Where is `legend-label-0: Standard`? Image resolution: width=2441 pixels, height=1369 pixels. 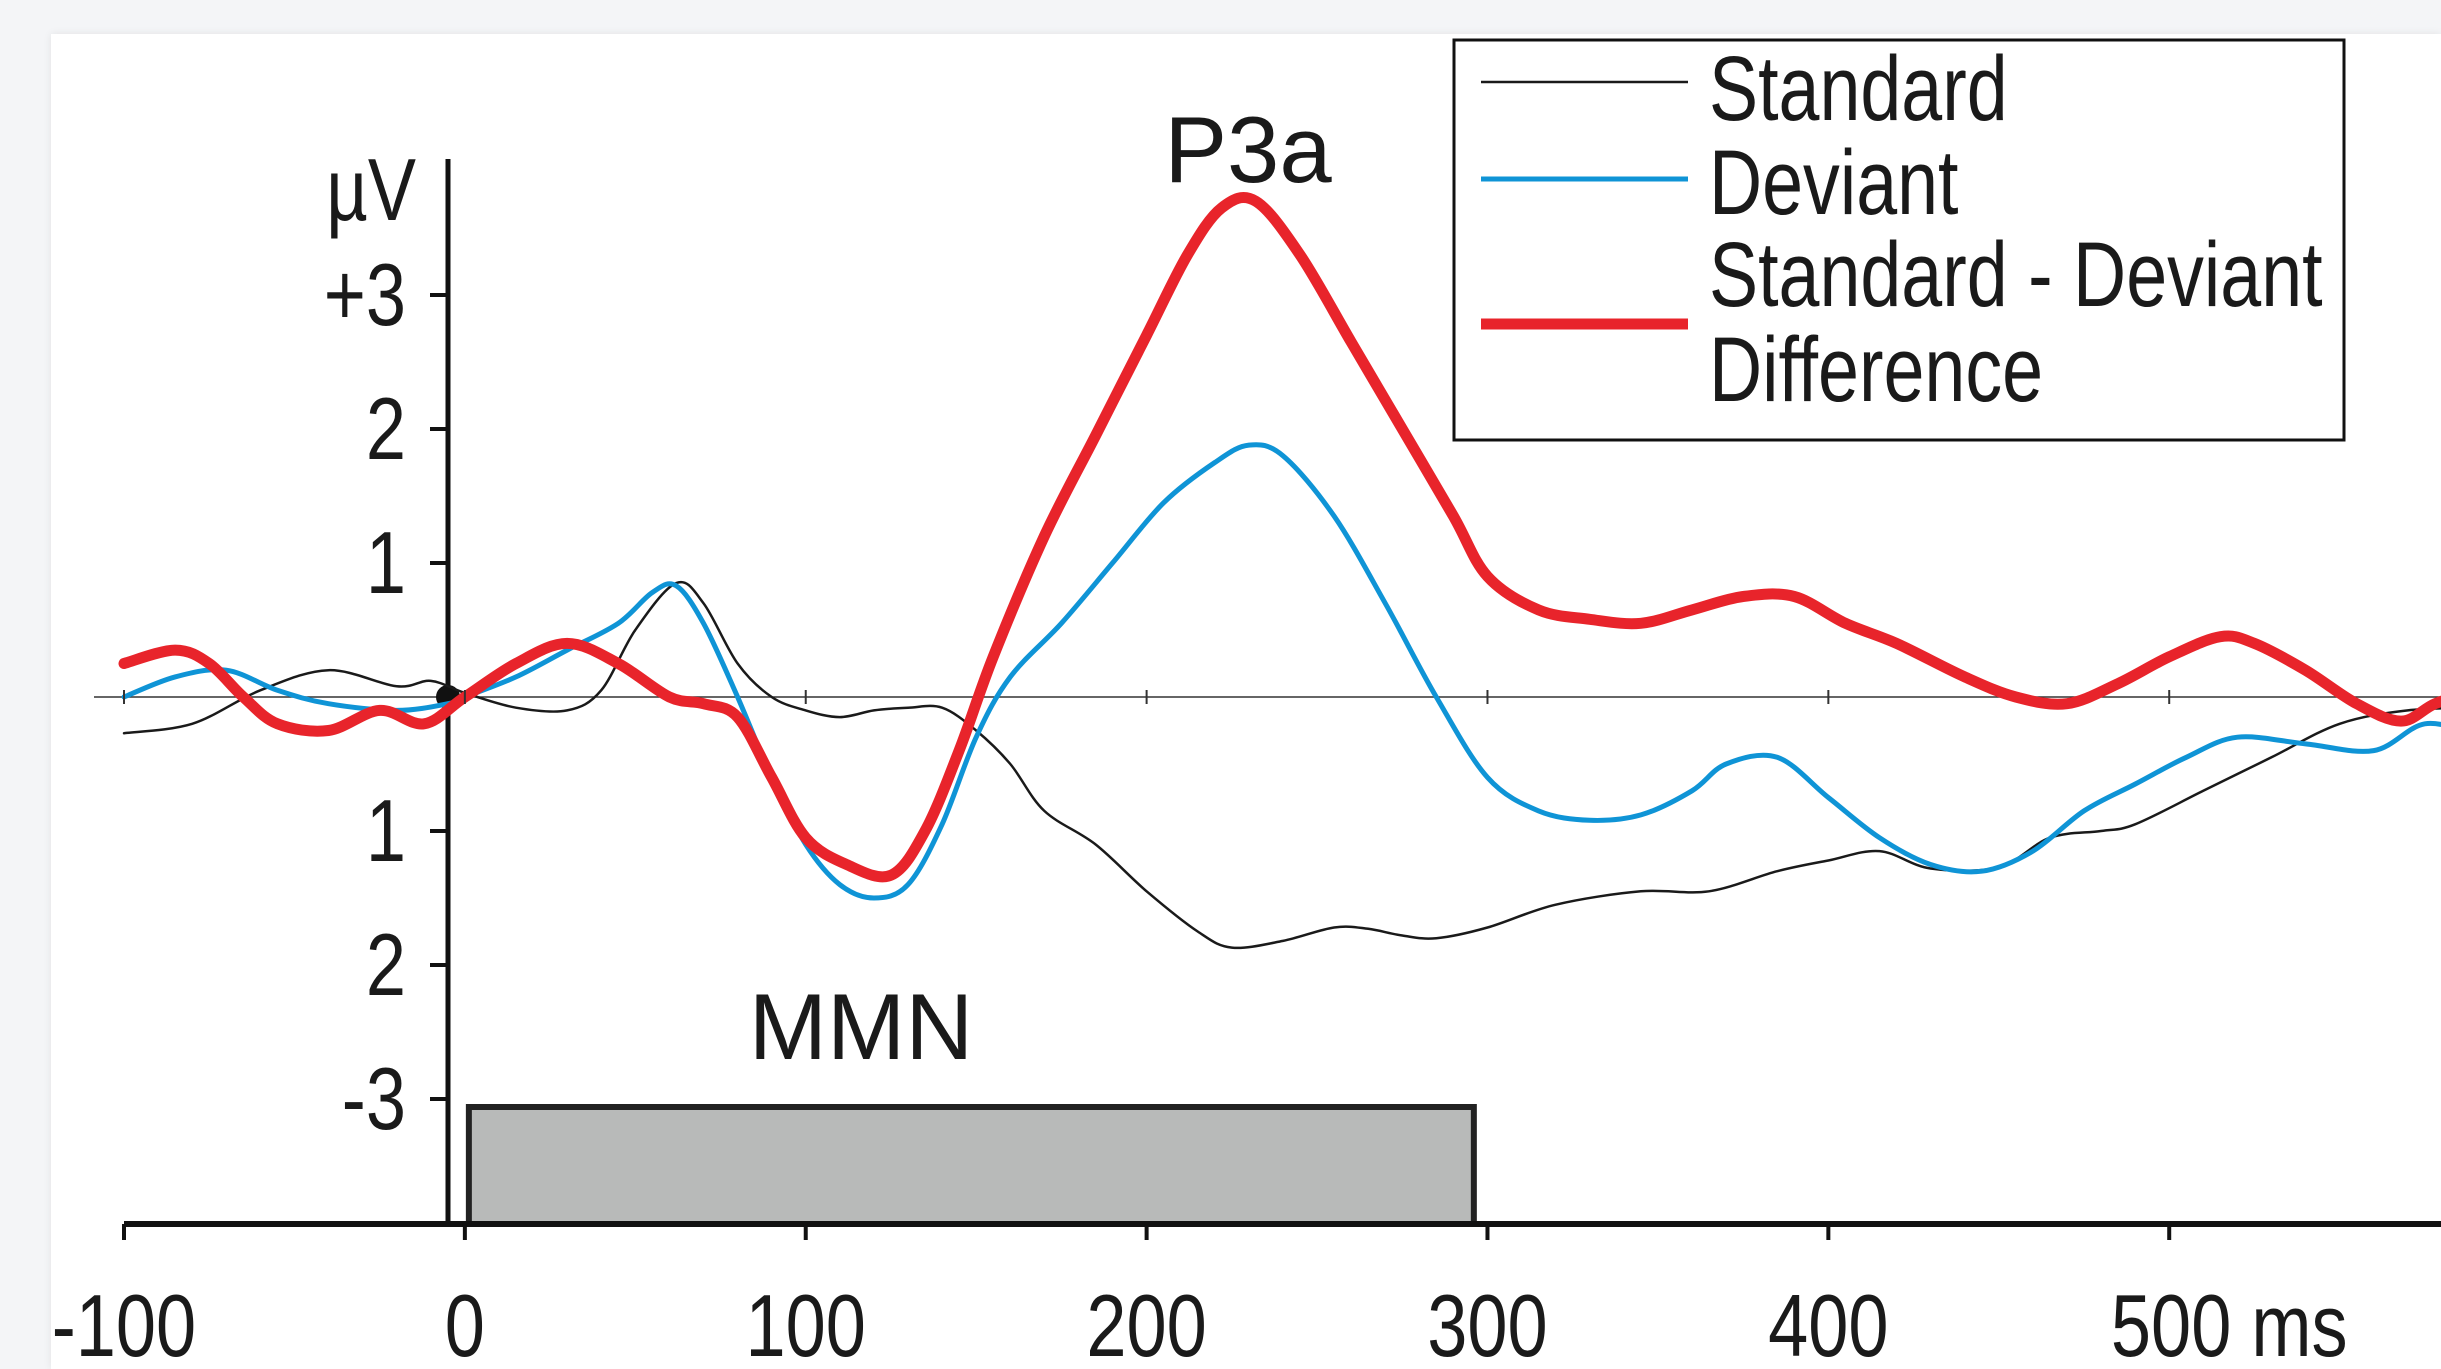
legend-label-0: Standard is located at coordinates (1858, 88).